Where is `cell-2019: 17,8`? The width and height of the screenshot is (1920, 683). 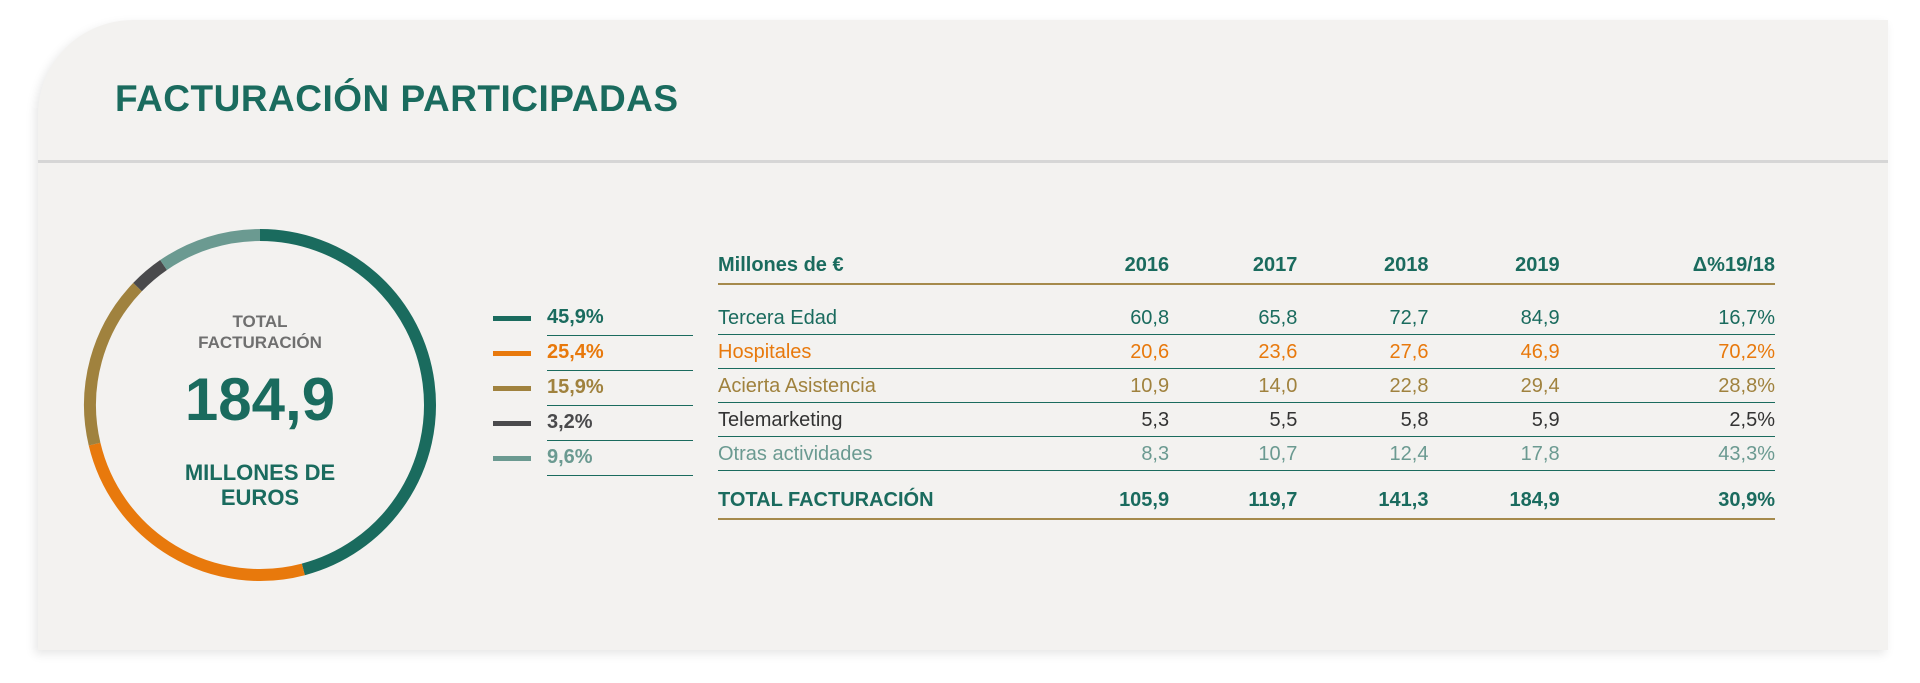 cell-2019: 17,8 is located at coordinates (1494, 453).